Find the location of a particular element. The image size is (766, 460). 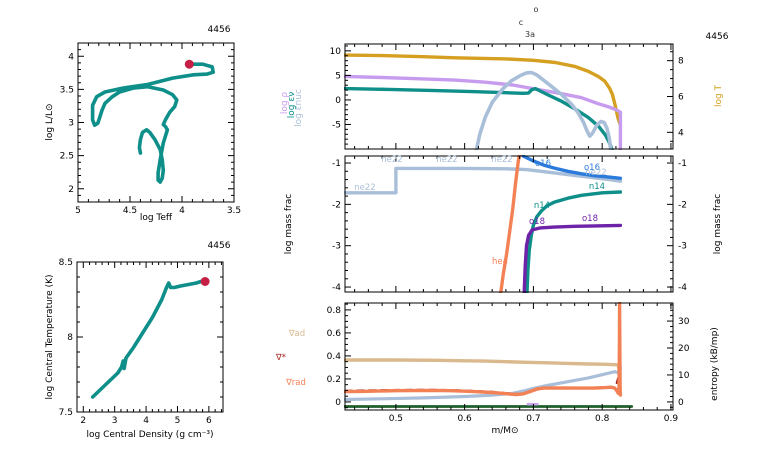

x-tick-label: 0.8 is located at coordinates (602, 419).